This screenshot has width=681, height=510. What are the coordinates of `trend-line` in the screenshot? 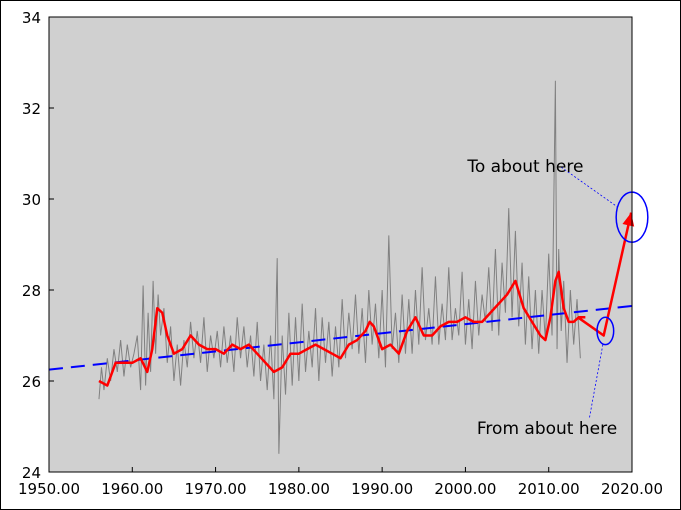 It's located at (340, 337).